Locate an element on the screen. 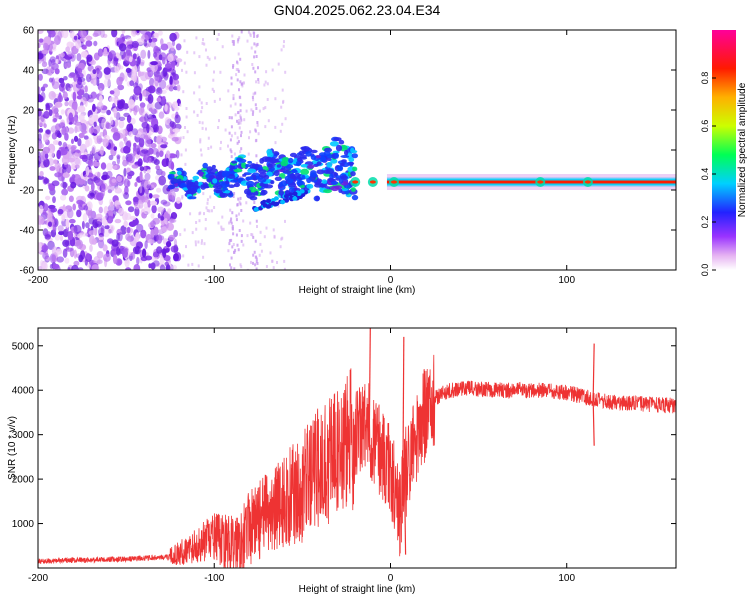 This screenshot has height=600, width=750. colorbar is located at coordinates (724, 150).